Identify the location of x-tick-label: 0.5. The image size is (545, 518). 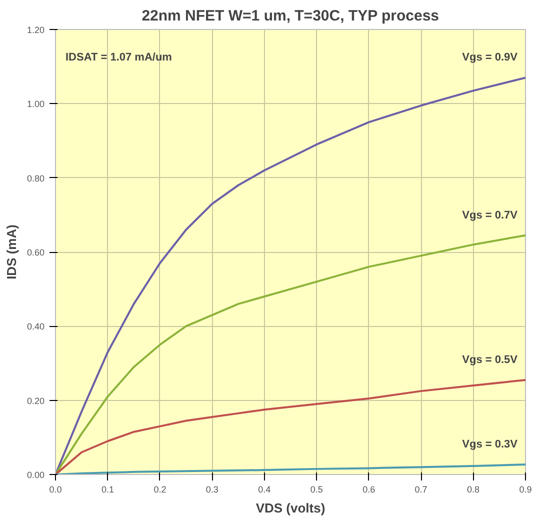
(316, 489).